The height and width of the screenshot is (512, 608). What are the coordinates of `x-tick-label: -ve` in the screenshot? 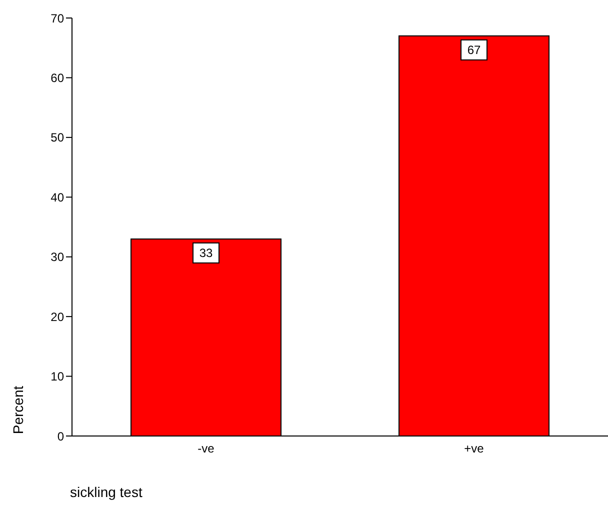 It's located at (206, 449).